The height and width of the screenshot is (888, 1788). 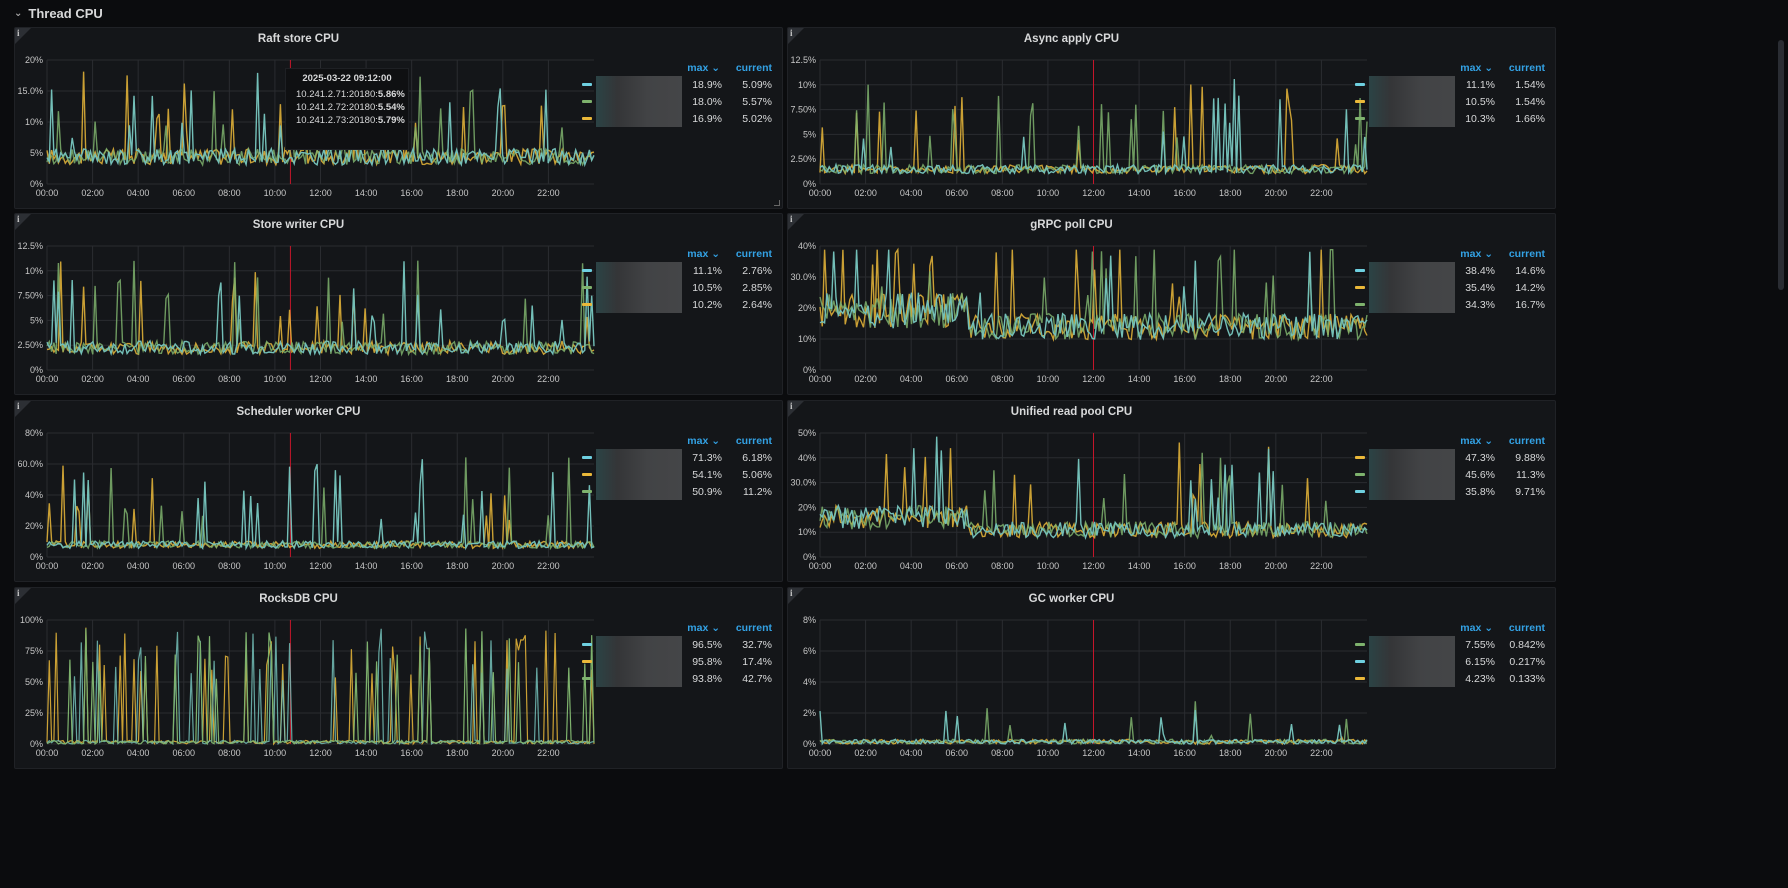 What do you see at coordinates (298, 599) in the screenshot?
I see `panel-title: RocksDB CPU` at bounding box center [298, 599].